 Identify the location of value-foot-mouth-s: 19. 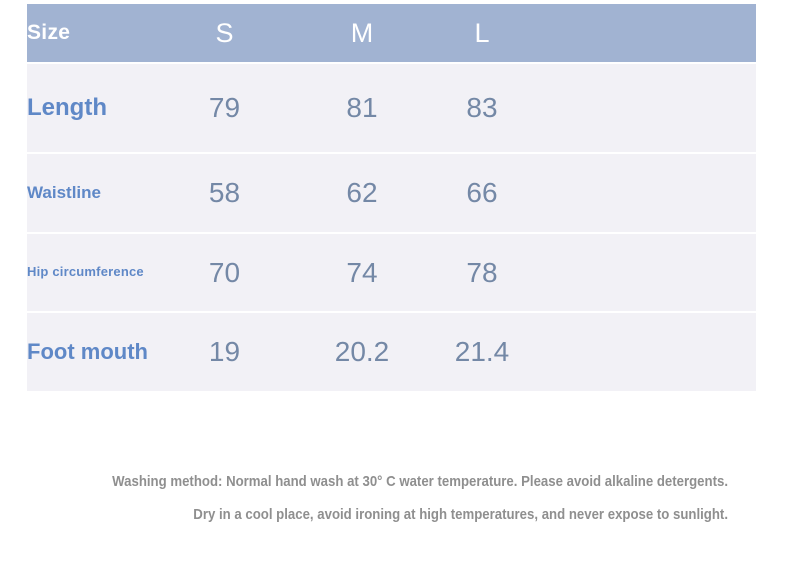
(224, 352).